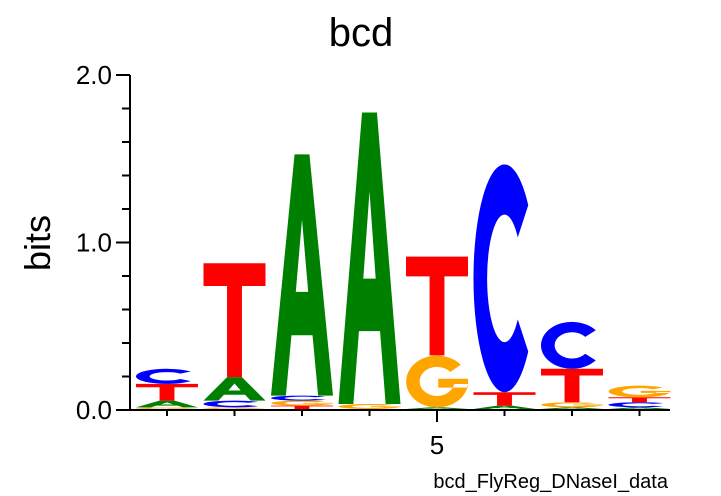 This screenshot has height=496, width=721. Describe the element at coordinates (94, 75) in the screenshot. I see `y-tick-label: 2.0` at that location.